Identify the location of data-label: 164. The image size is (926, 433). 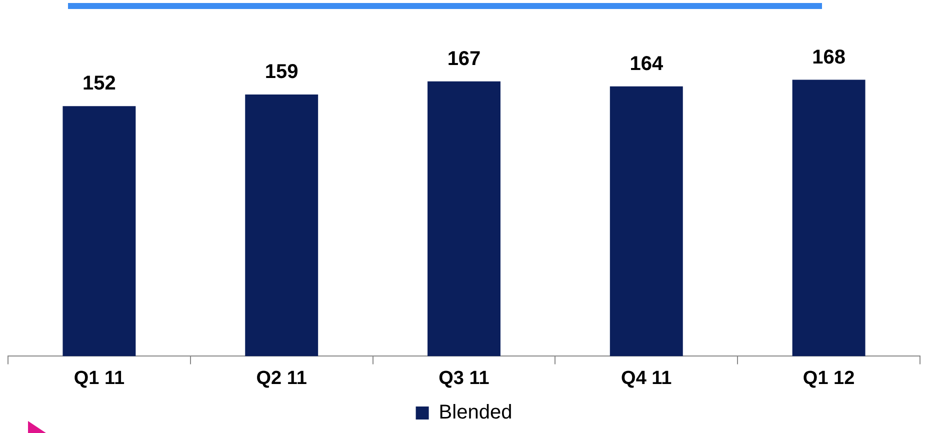
(647, 63).